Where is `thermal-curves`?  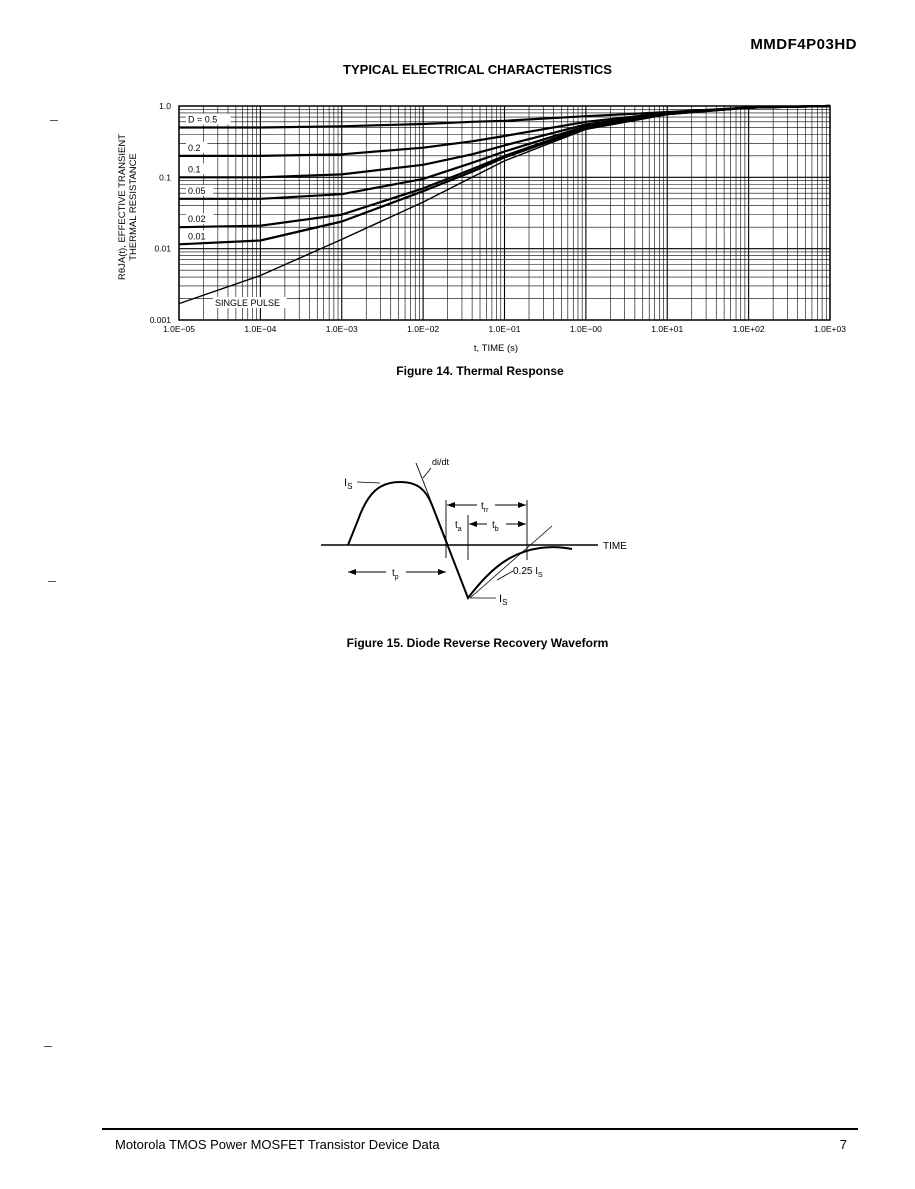
thermal-curves is located at coordinates (504, 204).